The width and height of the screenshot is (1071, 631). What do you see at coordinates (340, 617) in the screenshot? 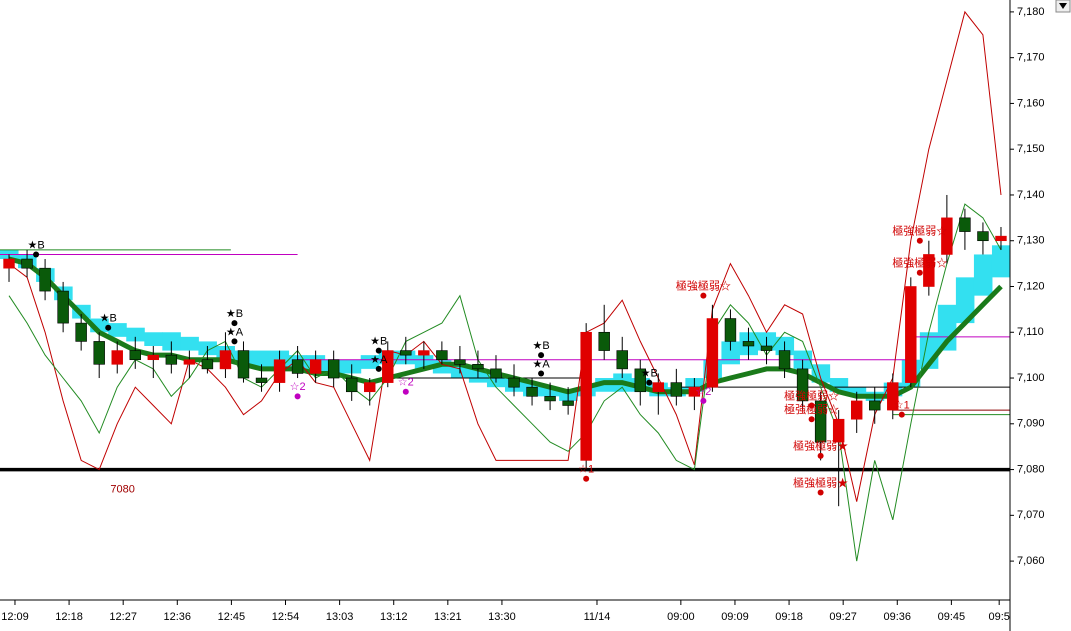
I see `x-tick-label: 13:03` at bounding box center [340, 617].